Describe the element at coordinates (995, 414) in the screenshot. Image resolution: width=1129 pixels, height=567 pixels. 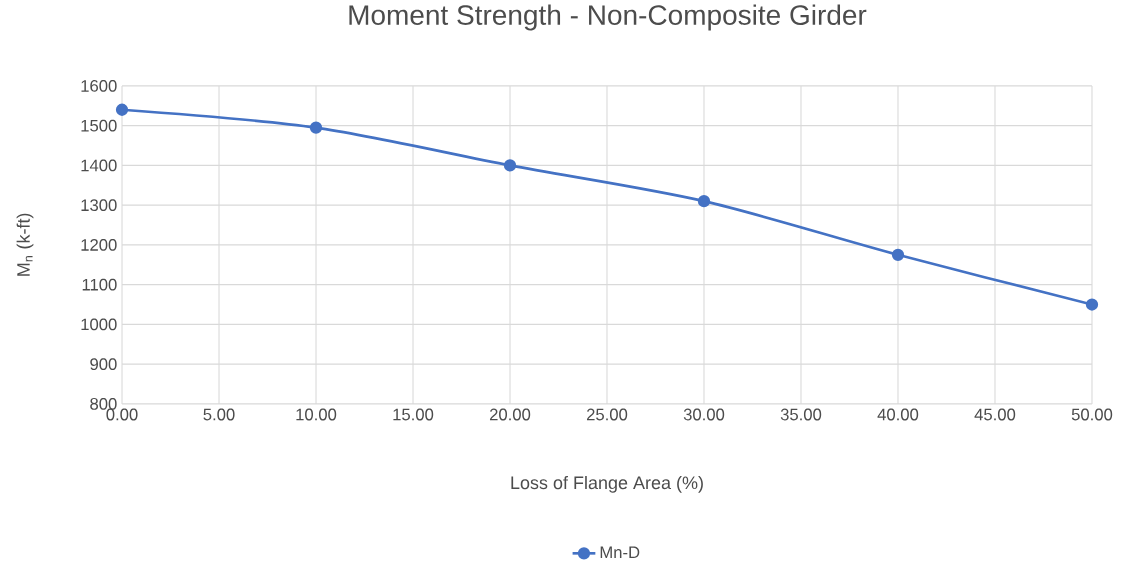
I see `x-tick-label: 45.00` at that location.